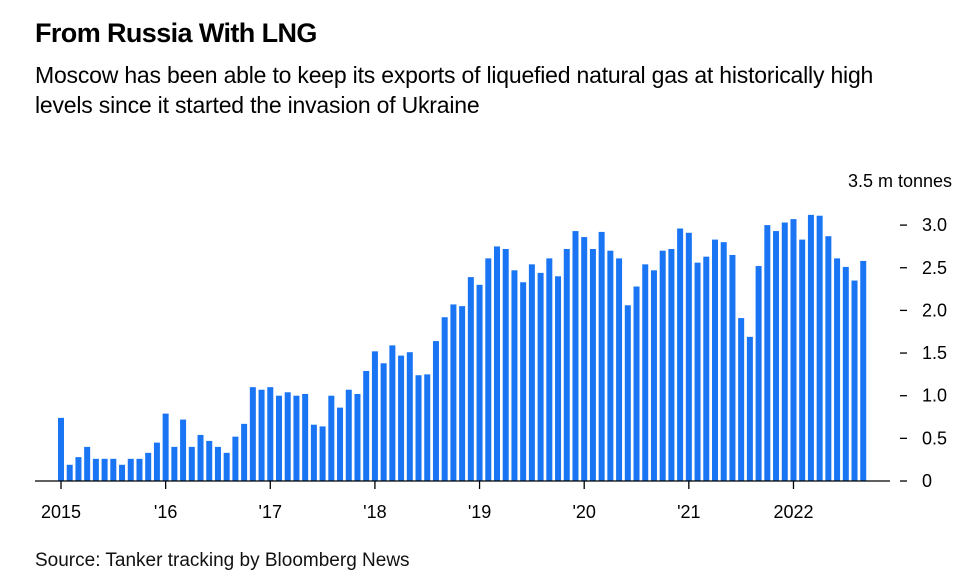 Image resolution: width=966 pixels, height=584 pixels. What do you see at coordinates (934, 353) in the screenshot?
I see `y-tick-label: 1.5` at bounding box center [934, 353].